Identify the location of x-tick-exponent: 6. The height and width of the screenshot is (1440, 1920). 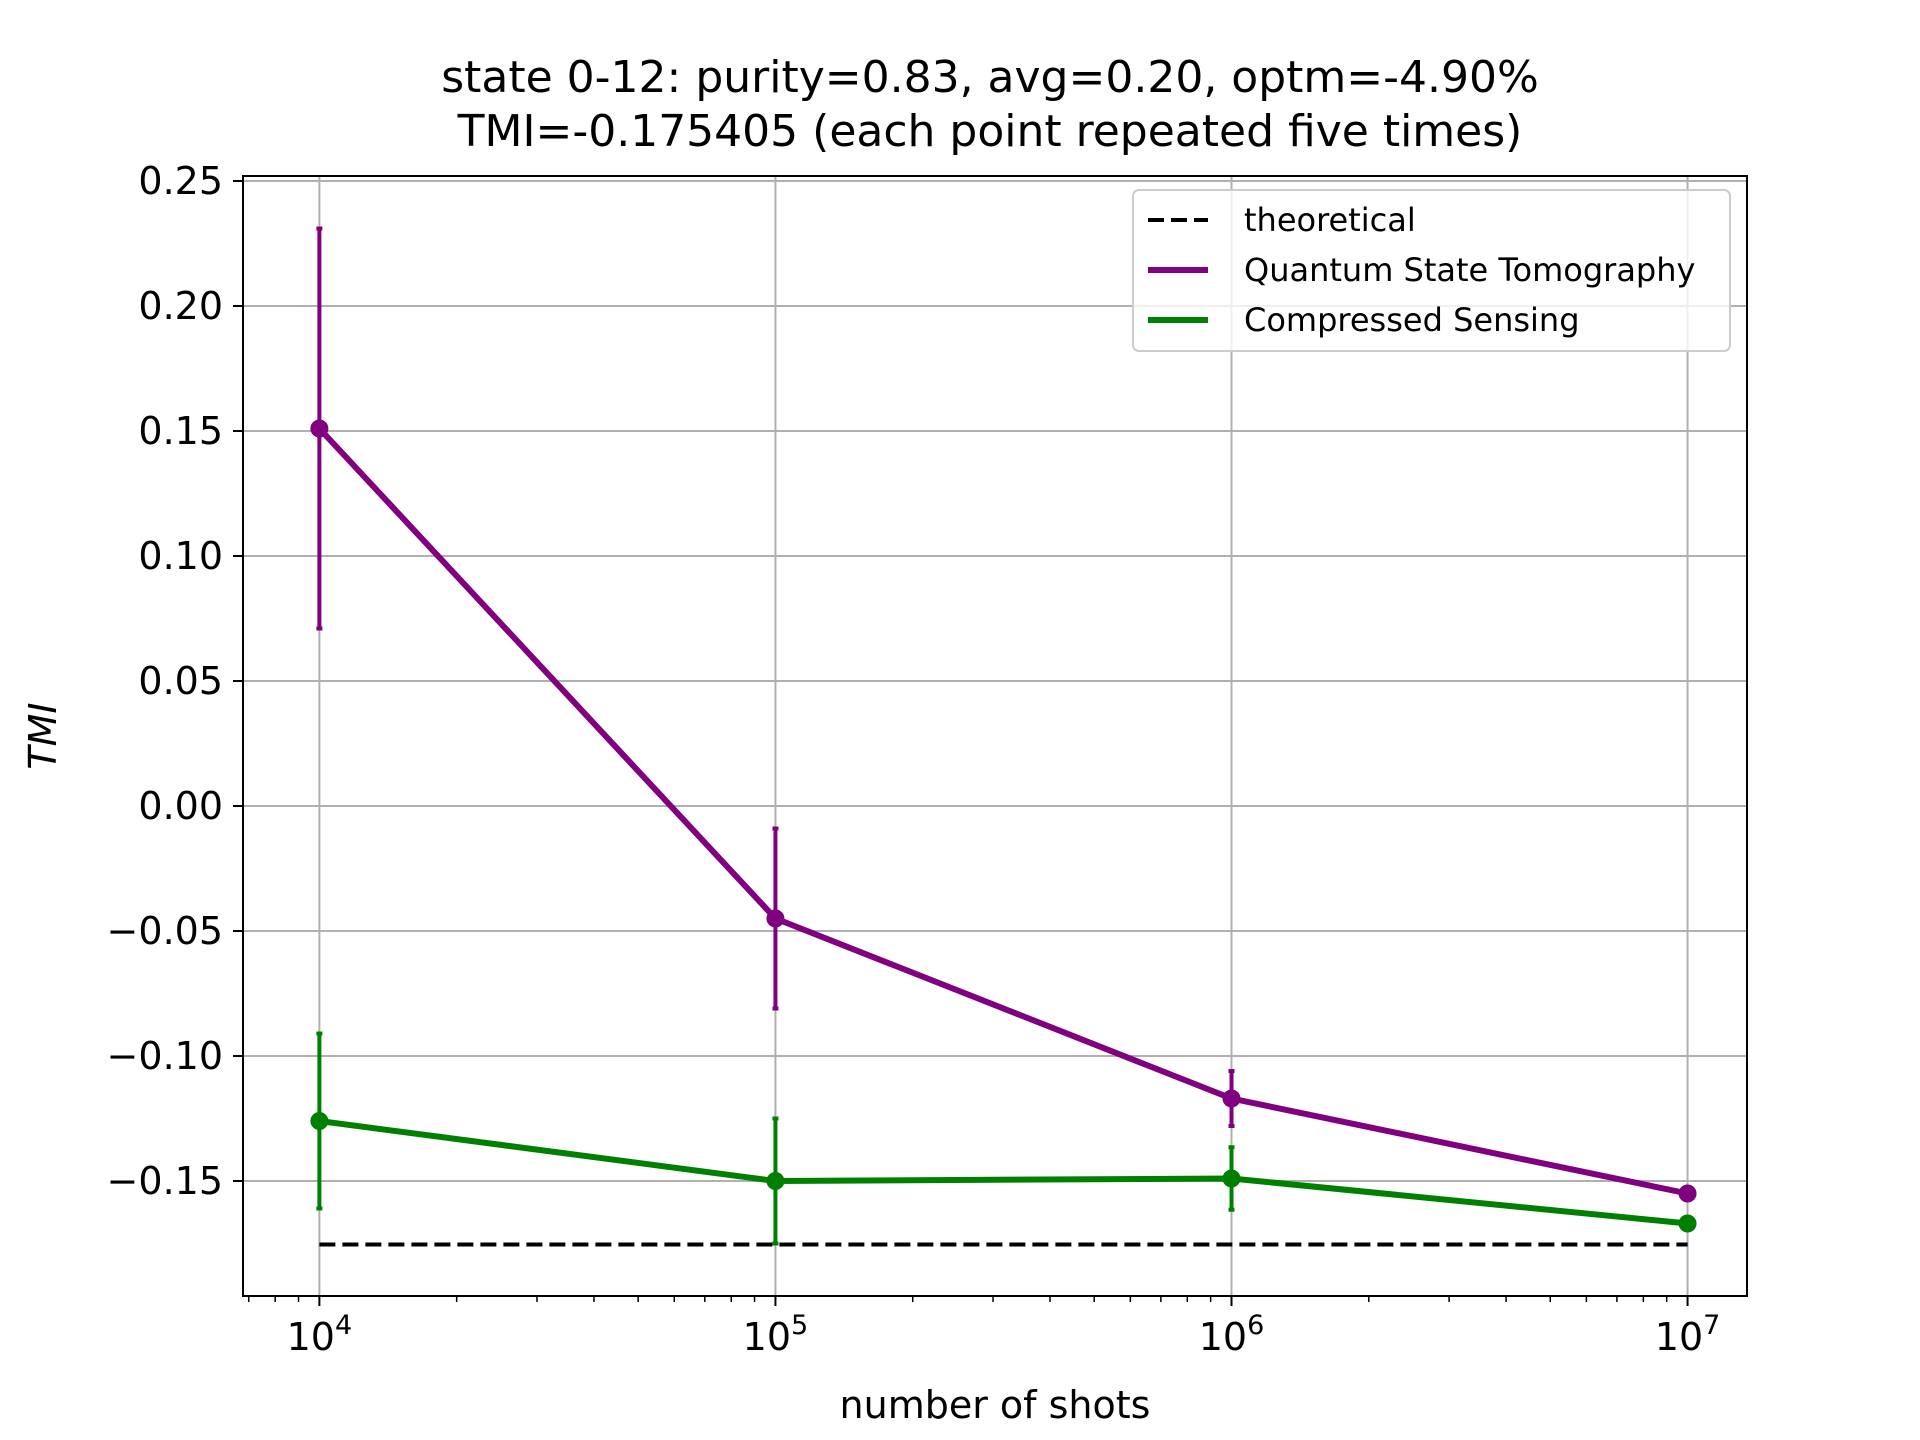
(1255, 1325).